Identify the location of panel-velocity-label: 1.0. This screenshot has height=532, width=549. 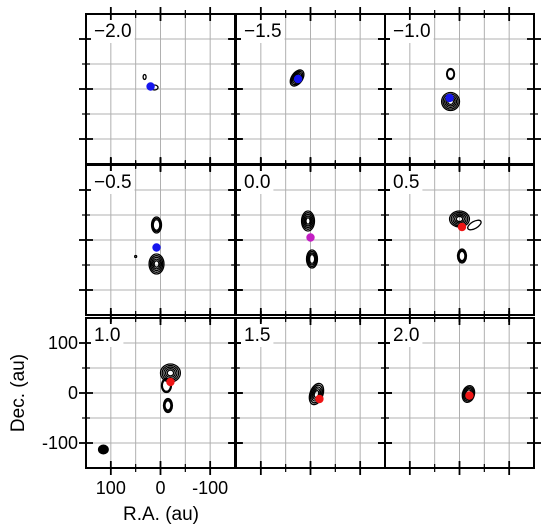
(107, 335).